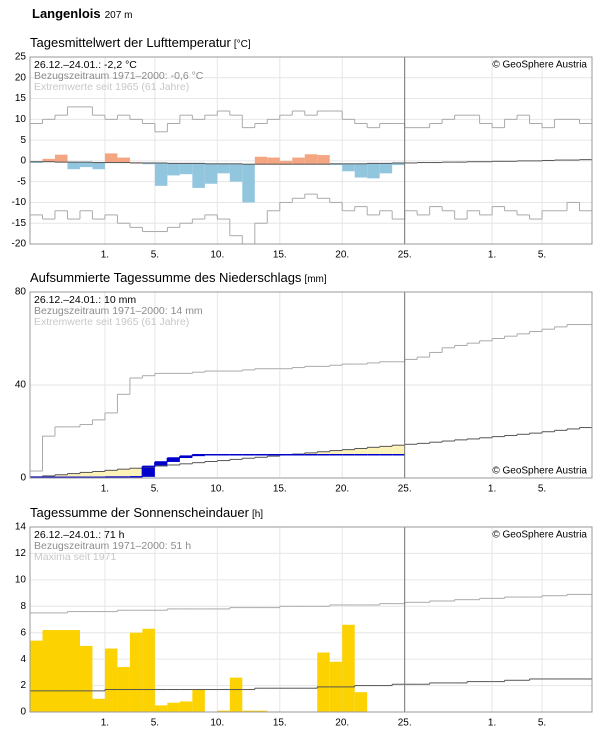 Image resolution: width=596 pixels, height=729 pixels. Describe the element at coordinates (21, 527) in the screenshot. I see `y-tick-label: 14` at that location.